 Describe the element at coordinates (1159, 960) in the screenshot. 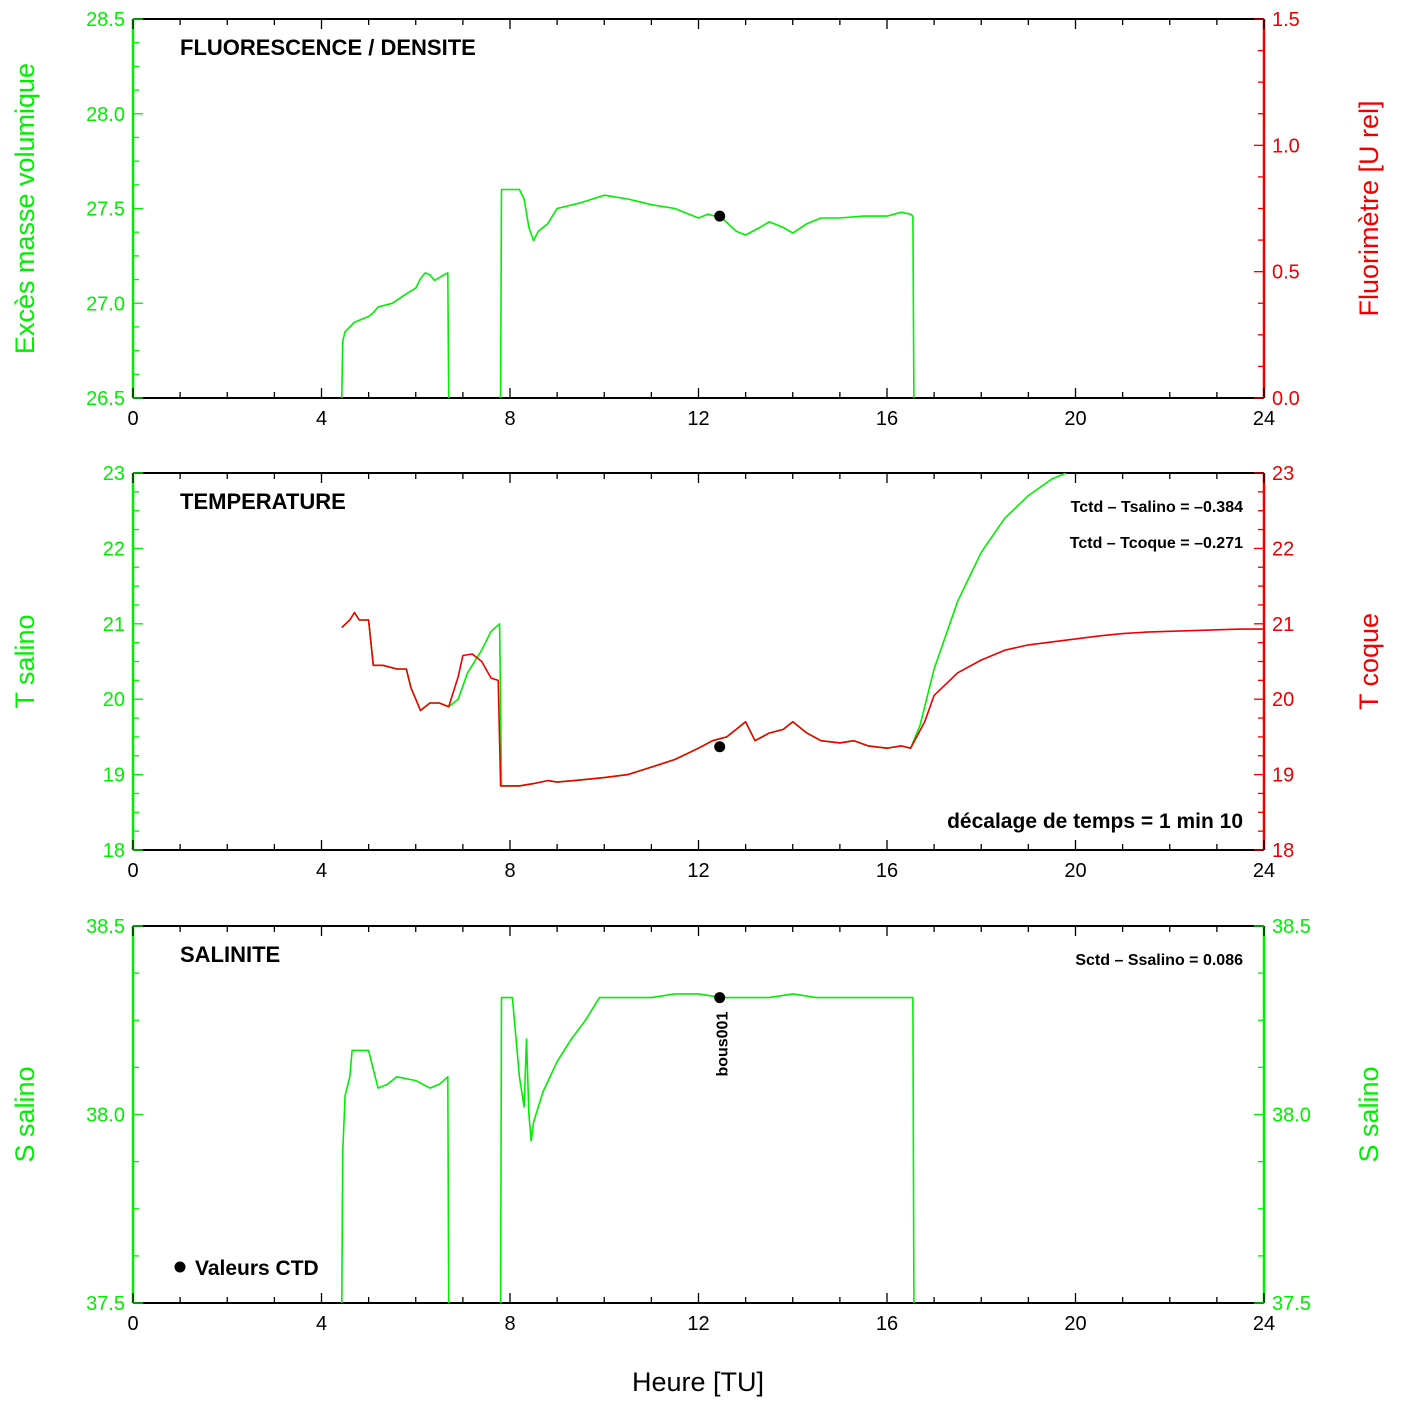

I see `annotation-text: Sctd – Ssalino = 0.086` at that location.